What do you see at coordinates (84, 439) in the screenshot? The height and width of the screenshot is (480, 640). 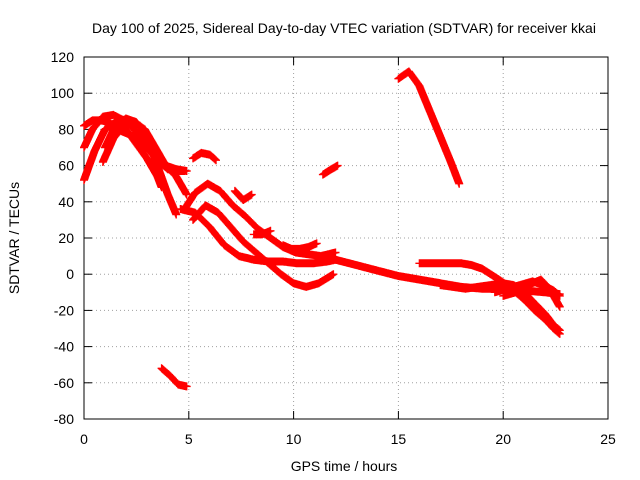 I see `x-tick-label: 0` at bounding box center [84, 439].